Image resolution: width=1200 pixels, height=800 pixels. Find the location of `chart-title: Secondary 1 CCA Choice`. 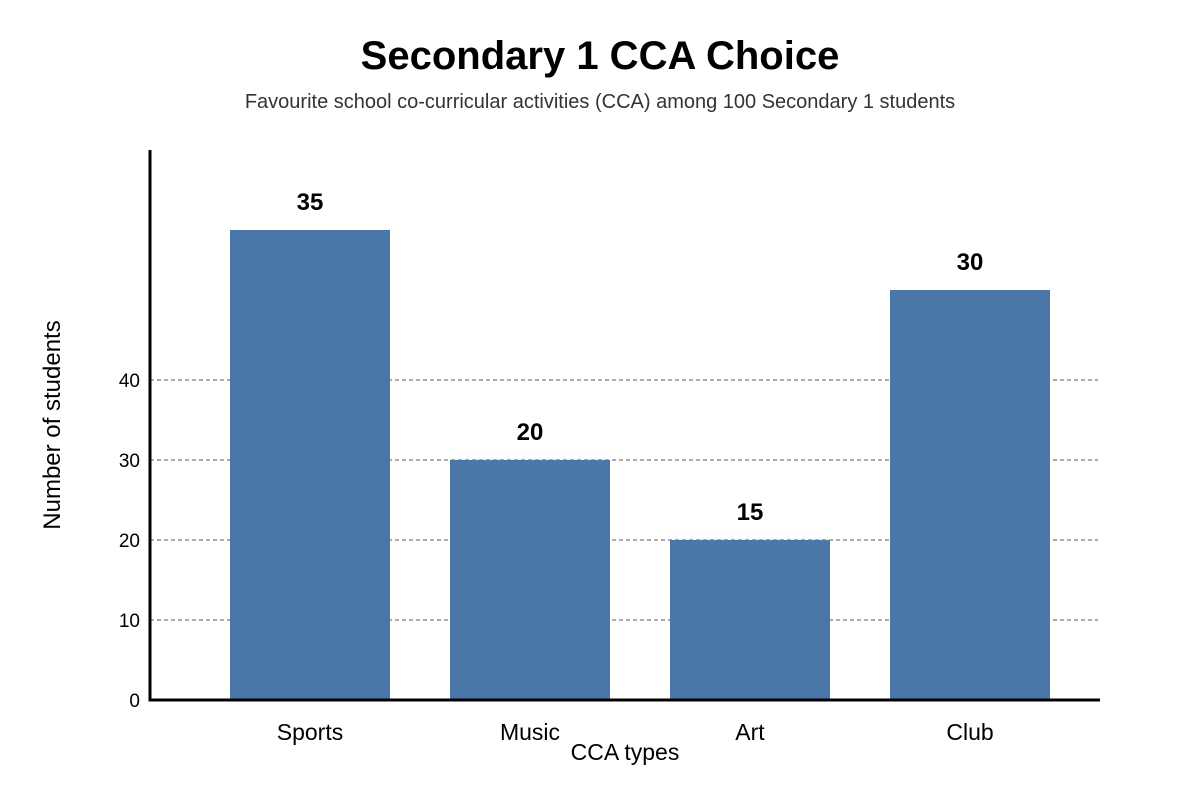

chart-title: Secondary 1 CCA Choice is located at coordinates (600, 56).